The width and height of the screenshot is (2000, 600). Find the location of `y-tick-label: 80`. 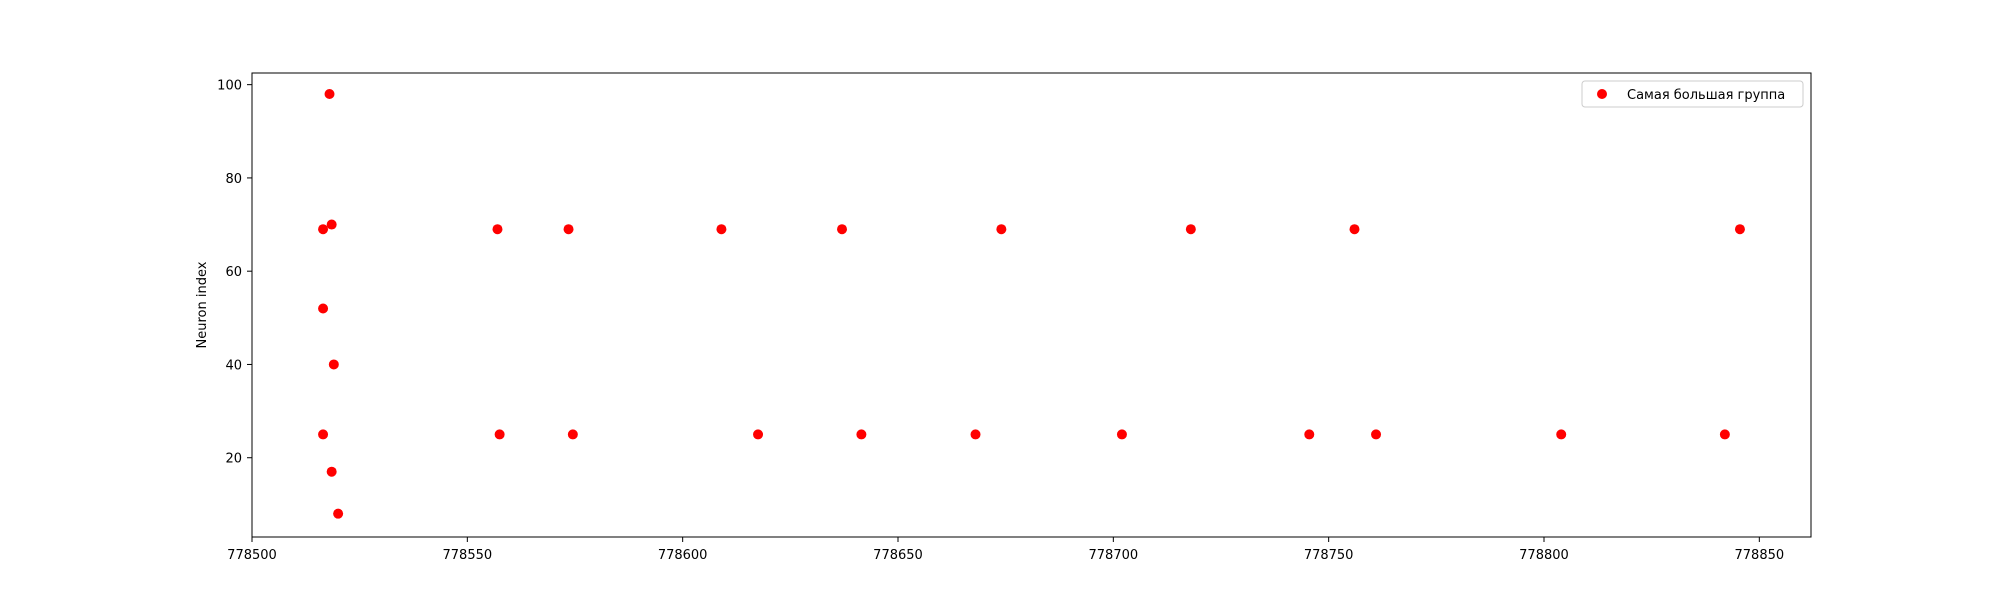

y-tick-label: 80 is located at coordinates (233, 179).